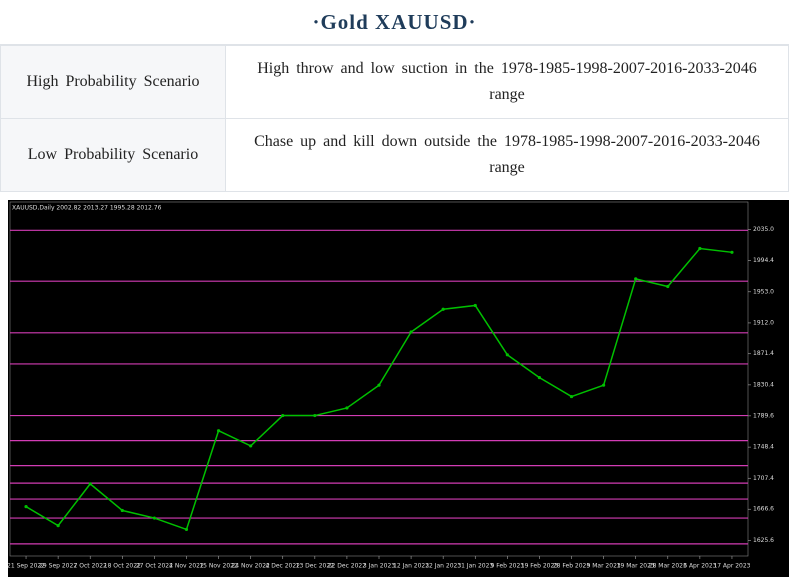  I want to click on x-tick-label: 28 Feb 2023, so click(572, 566).